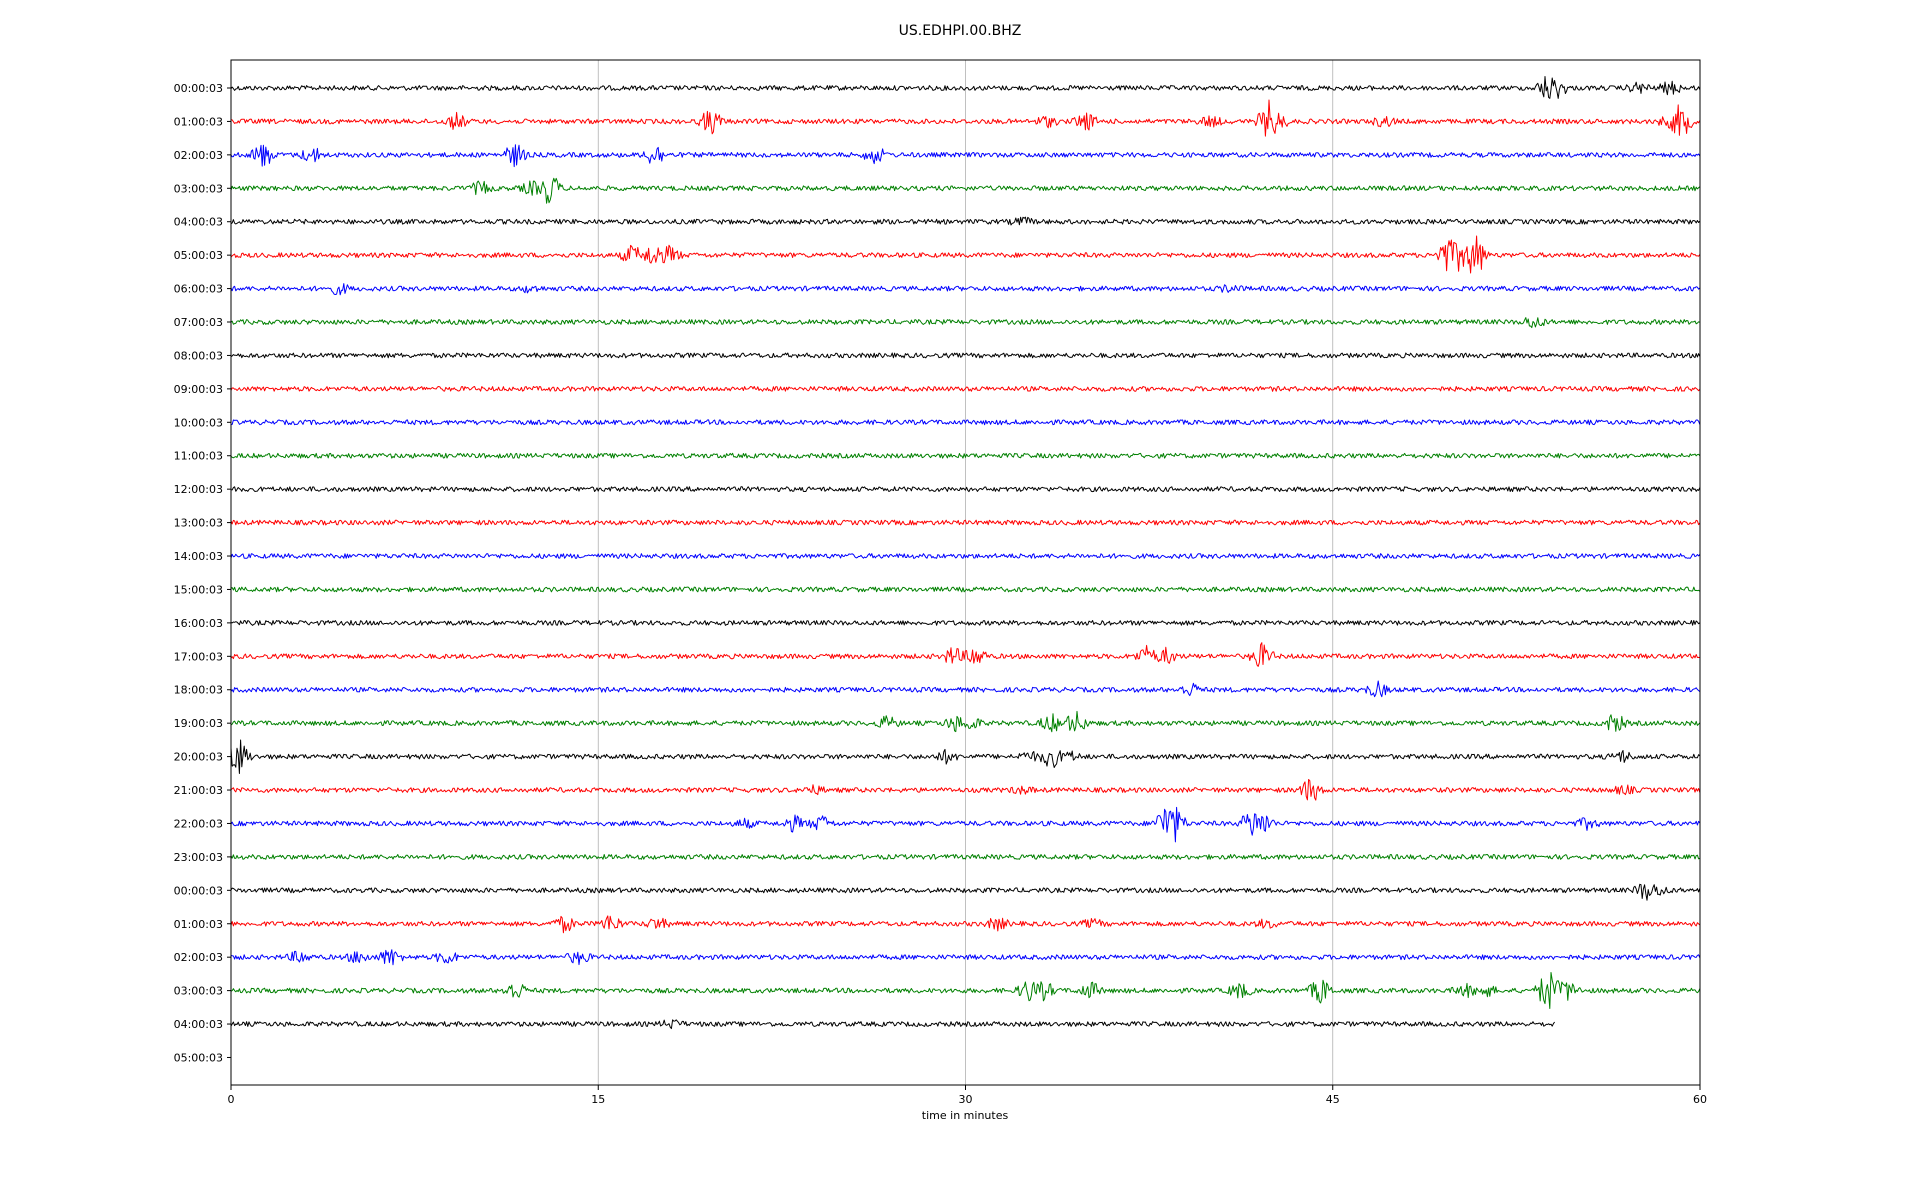  I want to click on y-tick-label-16: 16:00:03, so click(198, 623).